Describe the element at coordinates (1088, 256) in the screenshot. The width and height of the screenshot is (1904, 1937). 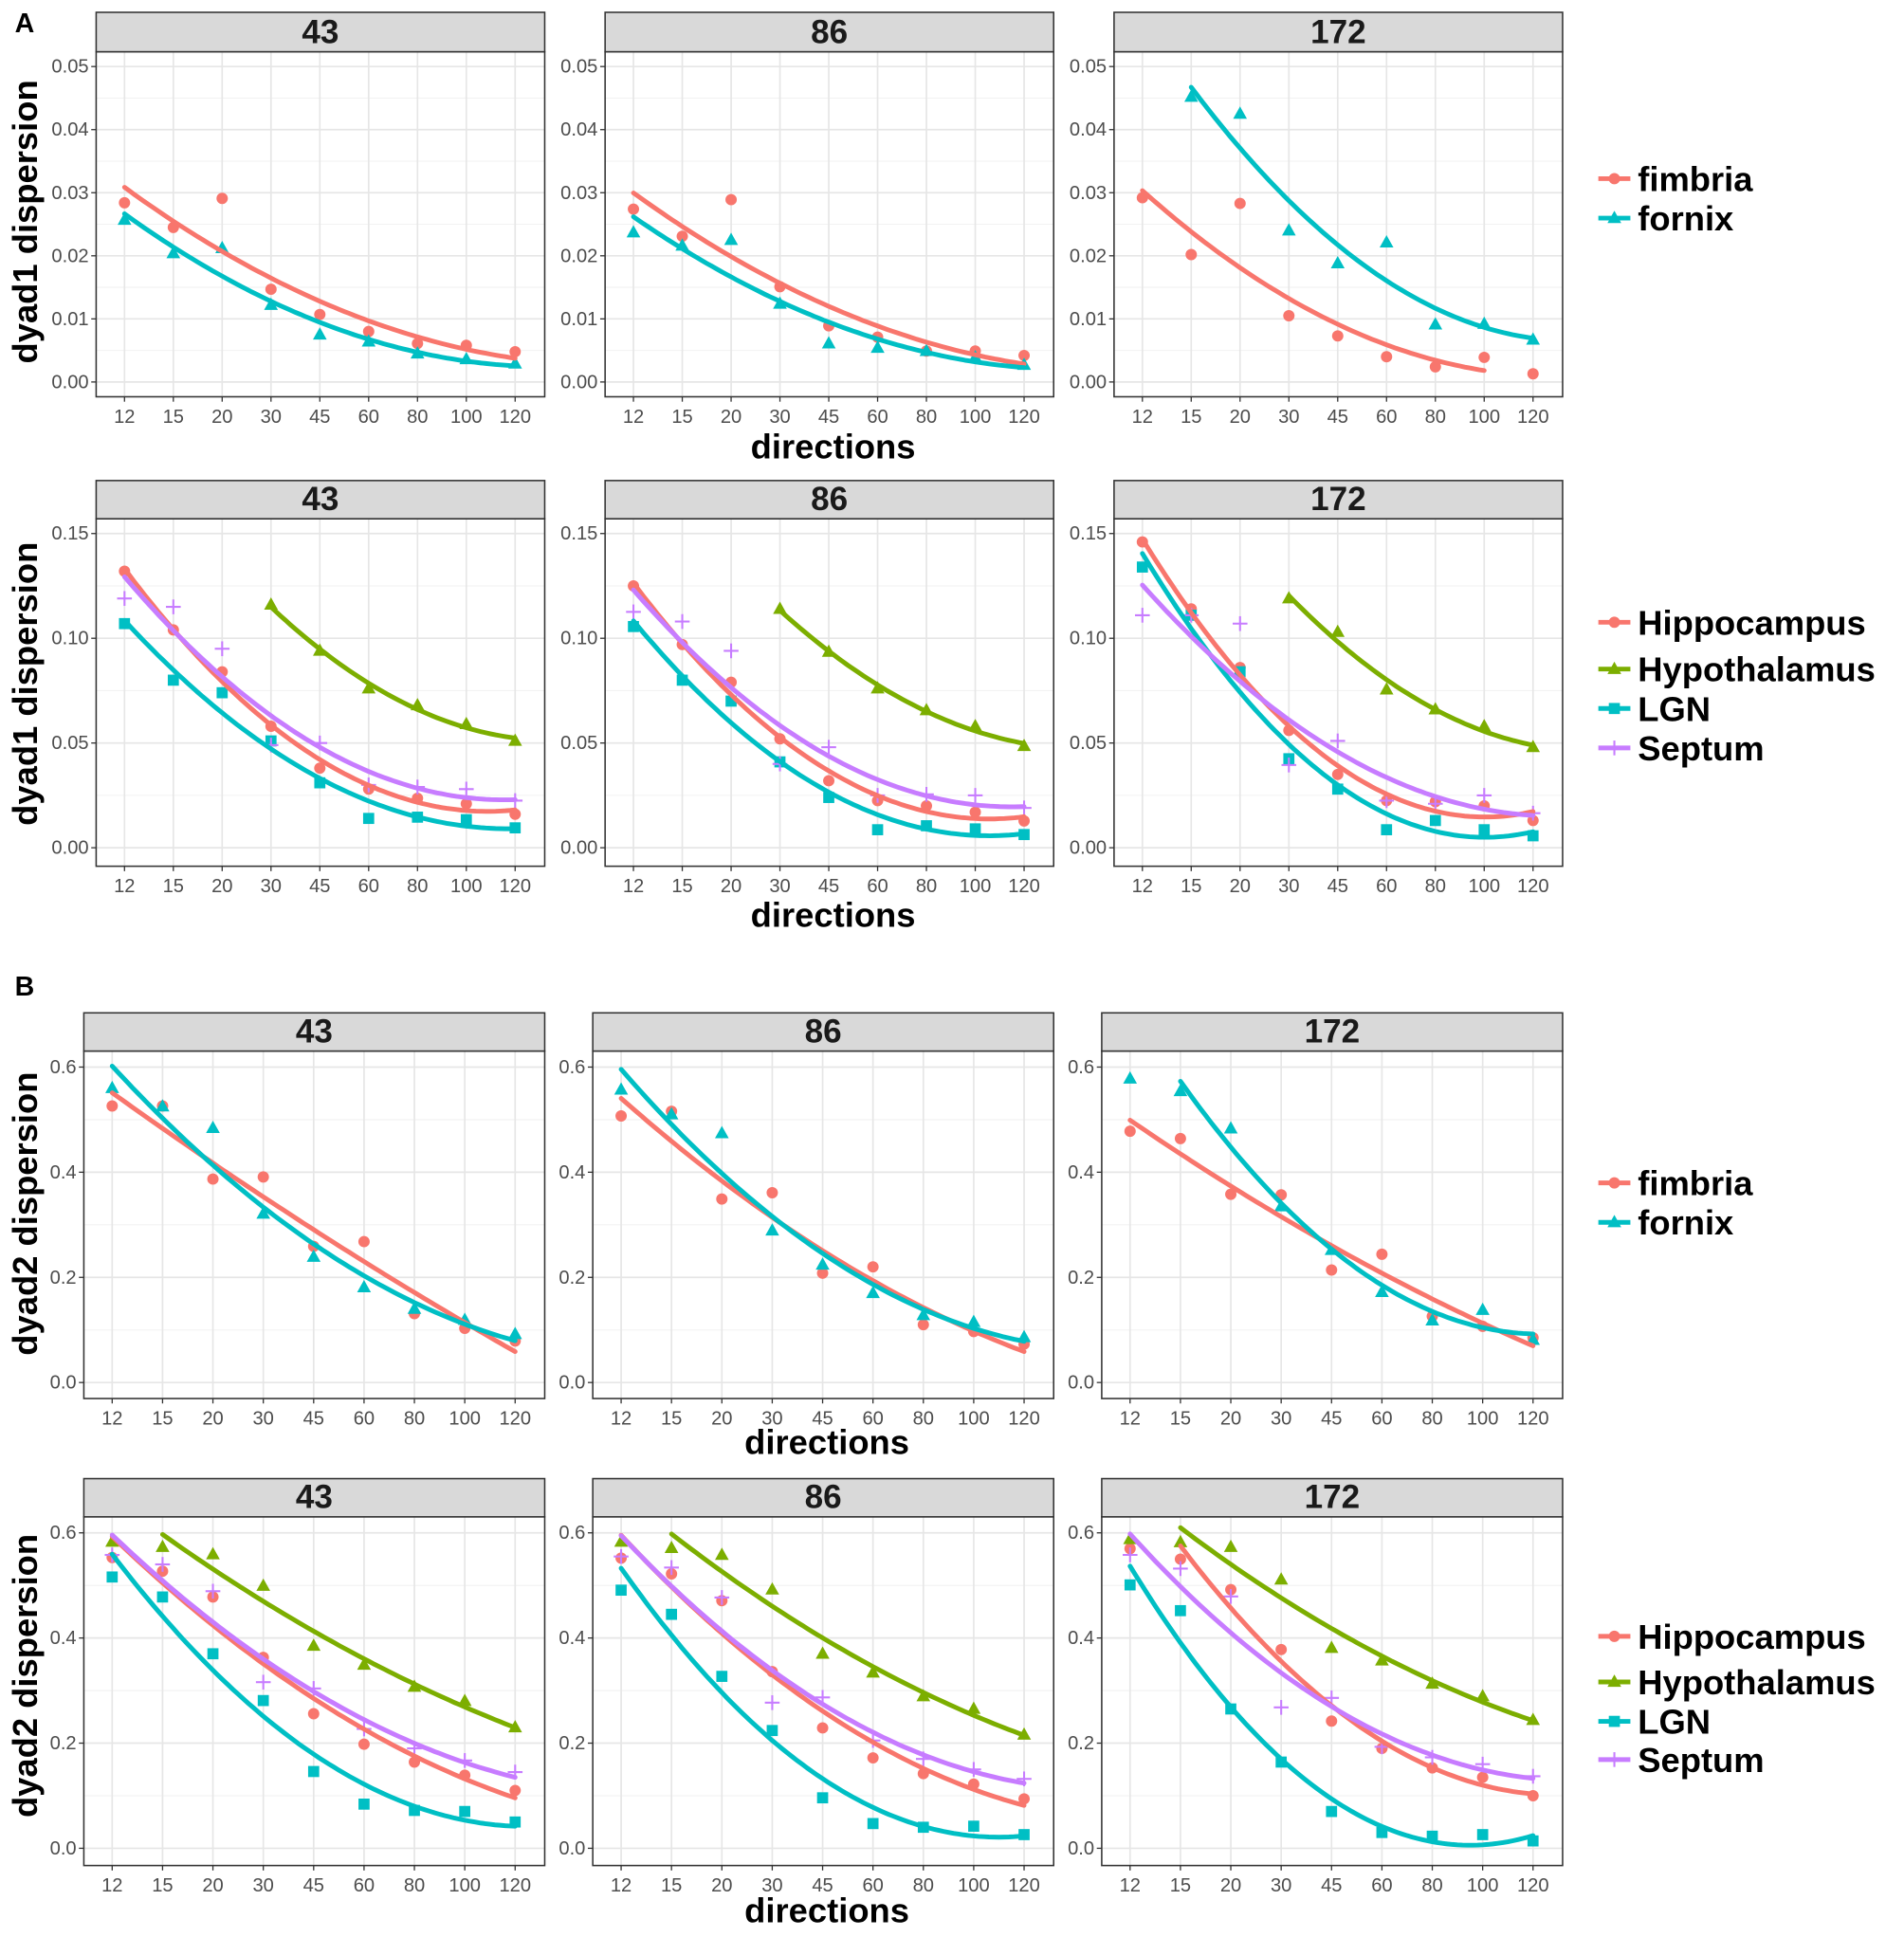
I see `y-tick-label: 0.02` at that location.